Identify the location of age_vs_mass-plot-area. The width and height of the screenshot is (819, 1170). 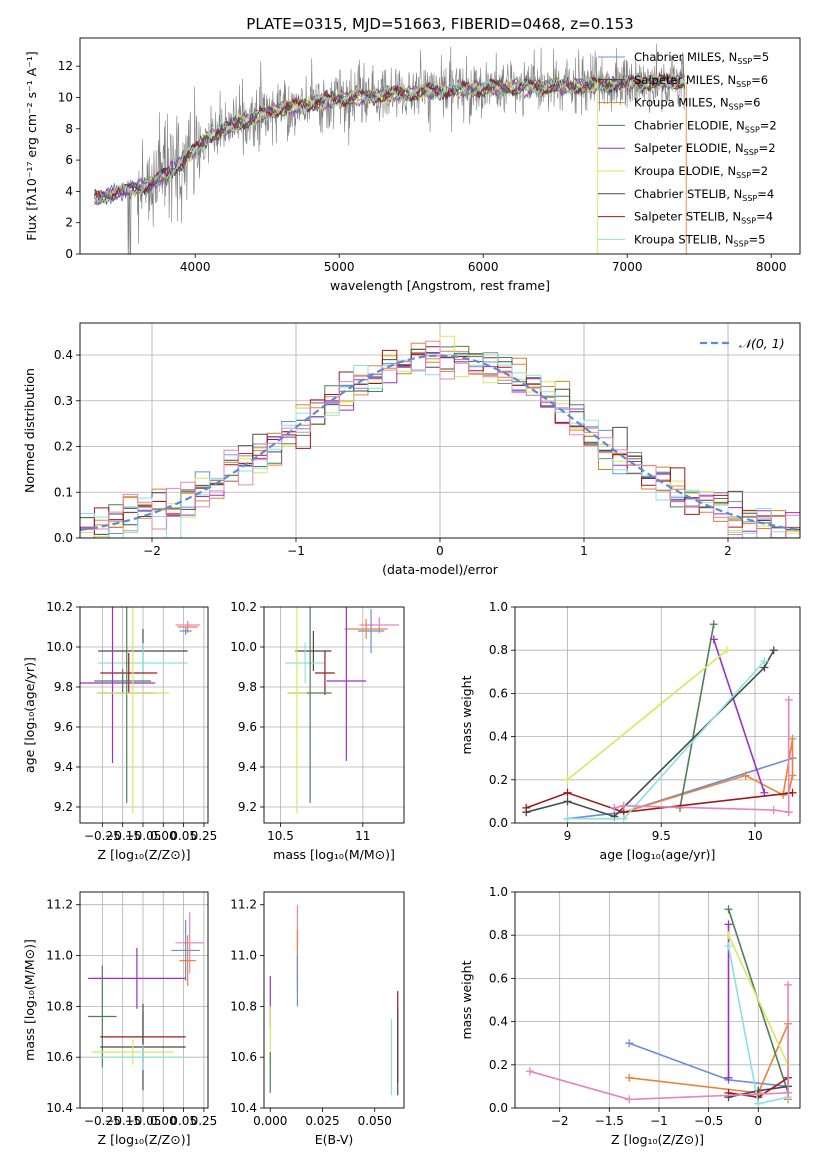
(342, 710).